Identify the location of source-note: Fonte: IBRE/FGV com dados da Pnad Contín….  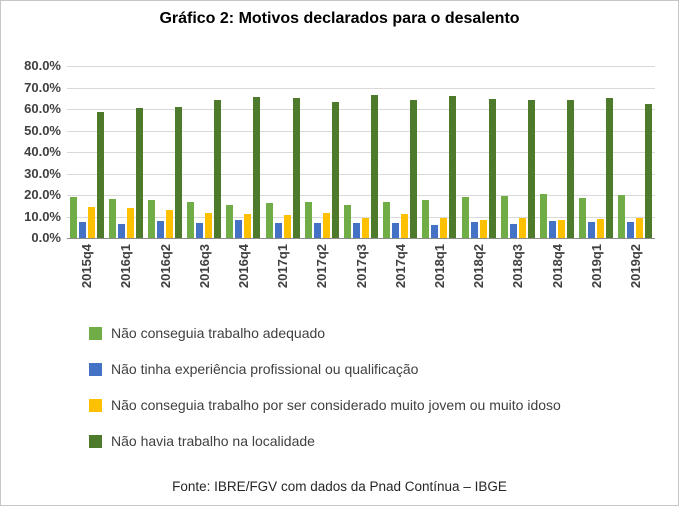
(339, 486).